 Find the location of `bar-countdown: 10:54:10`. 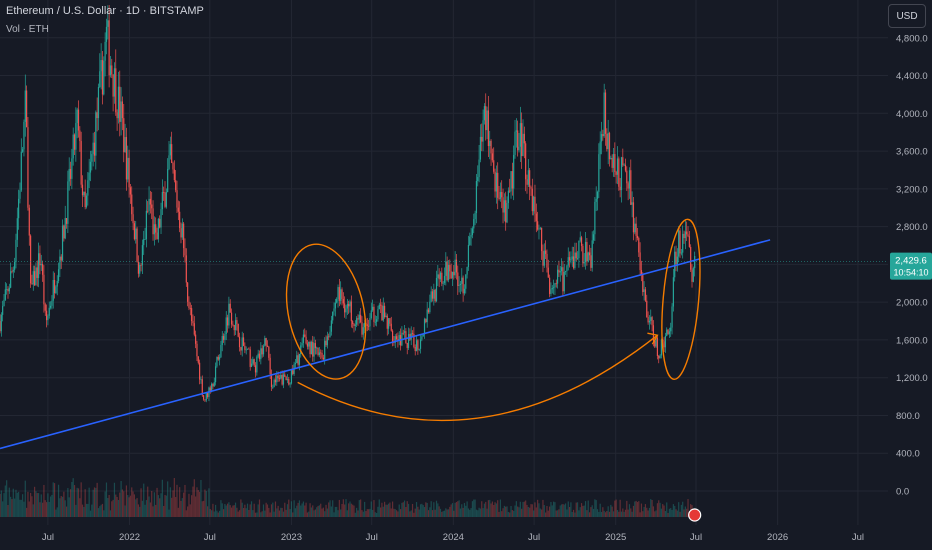

bar-countdown: 10:54:10 is located at coordinates (910, 273).